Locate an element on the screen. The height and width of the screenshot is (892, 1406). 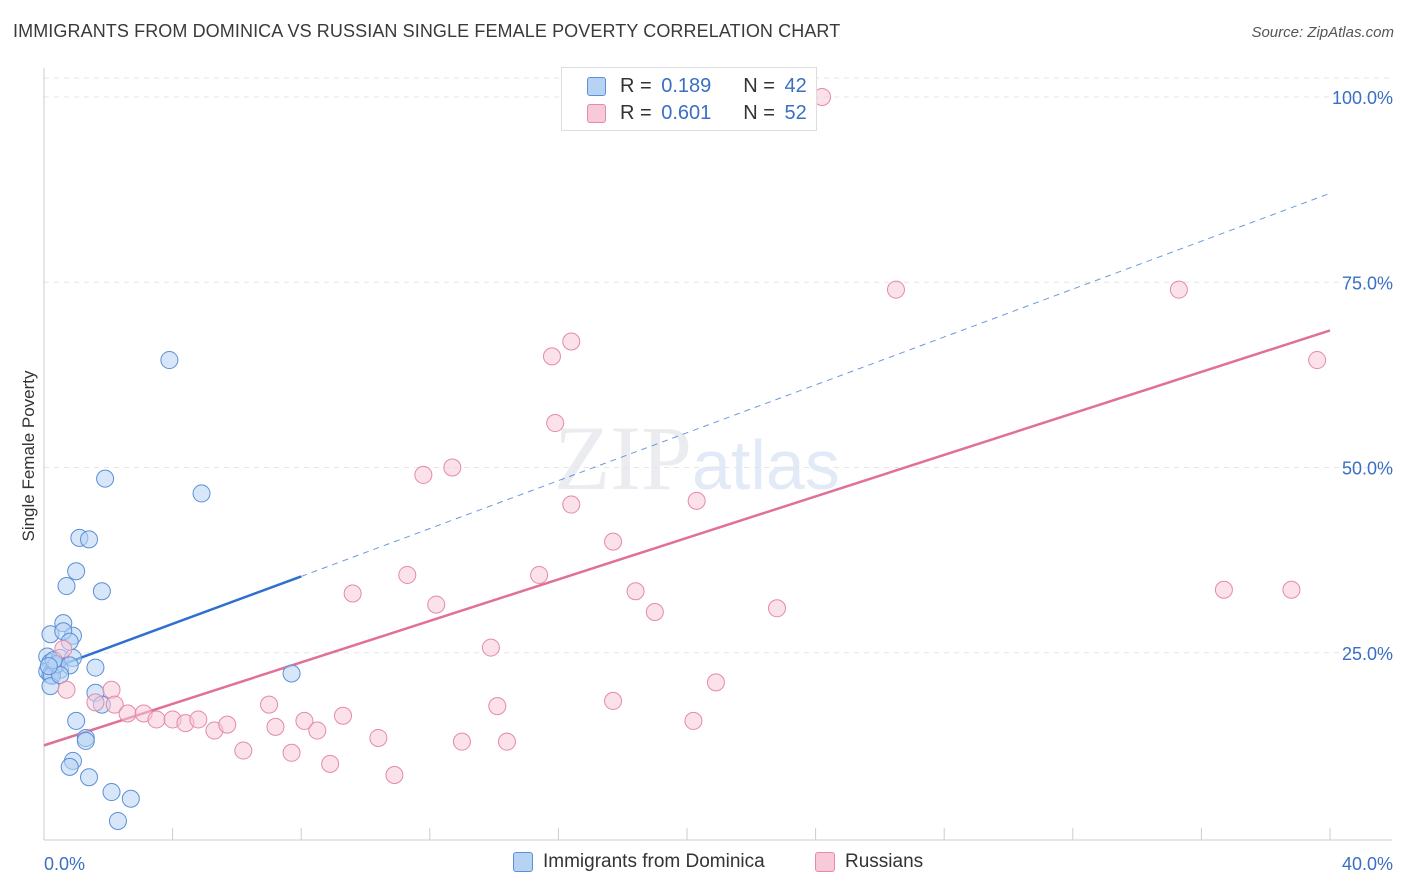
source-label: Source: ZipAtlas.com is located at coordinates (1322, 32).